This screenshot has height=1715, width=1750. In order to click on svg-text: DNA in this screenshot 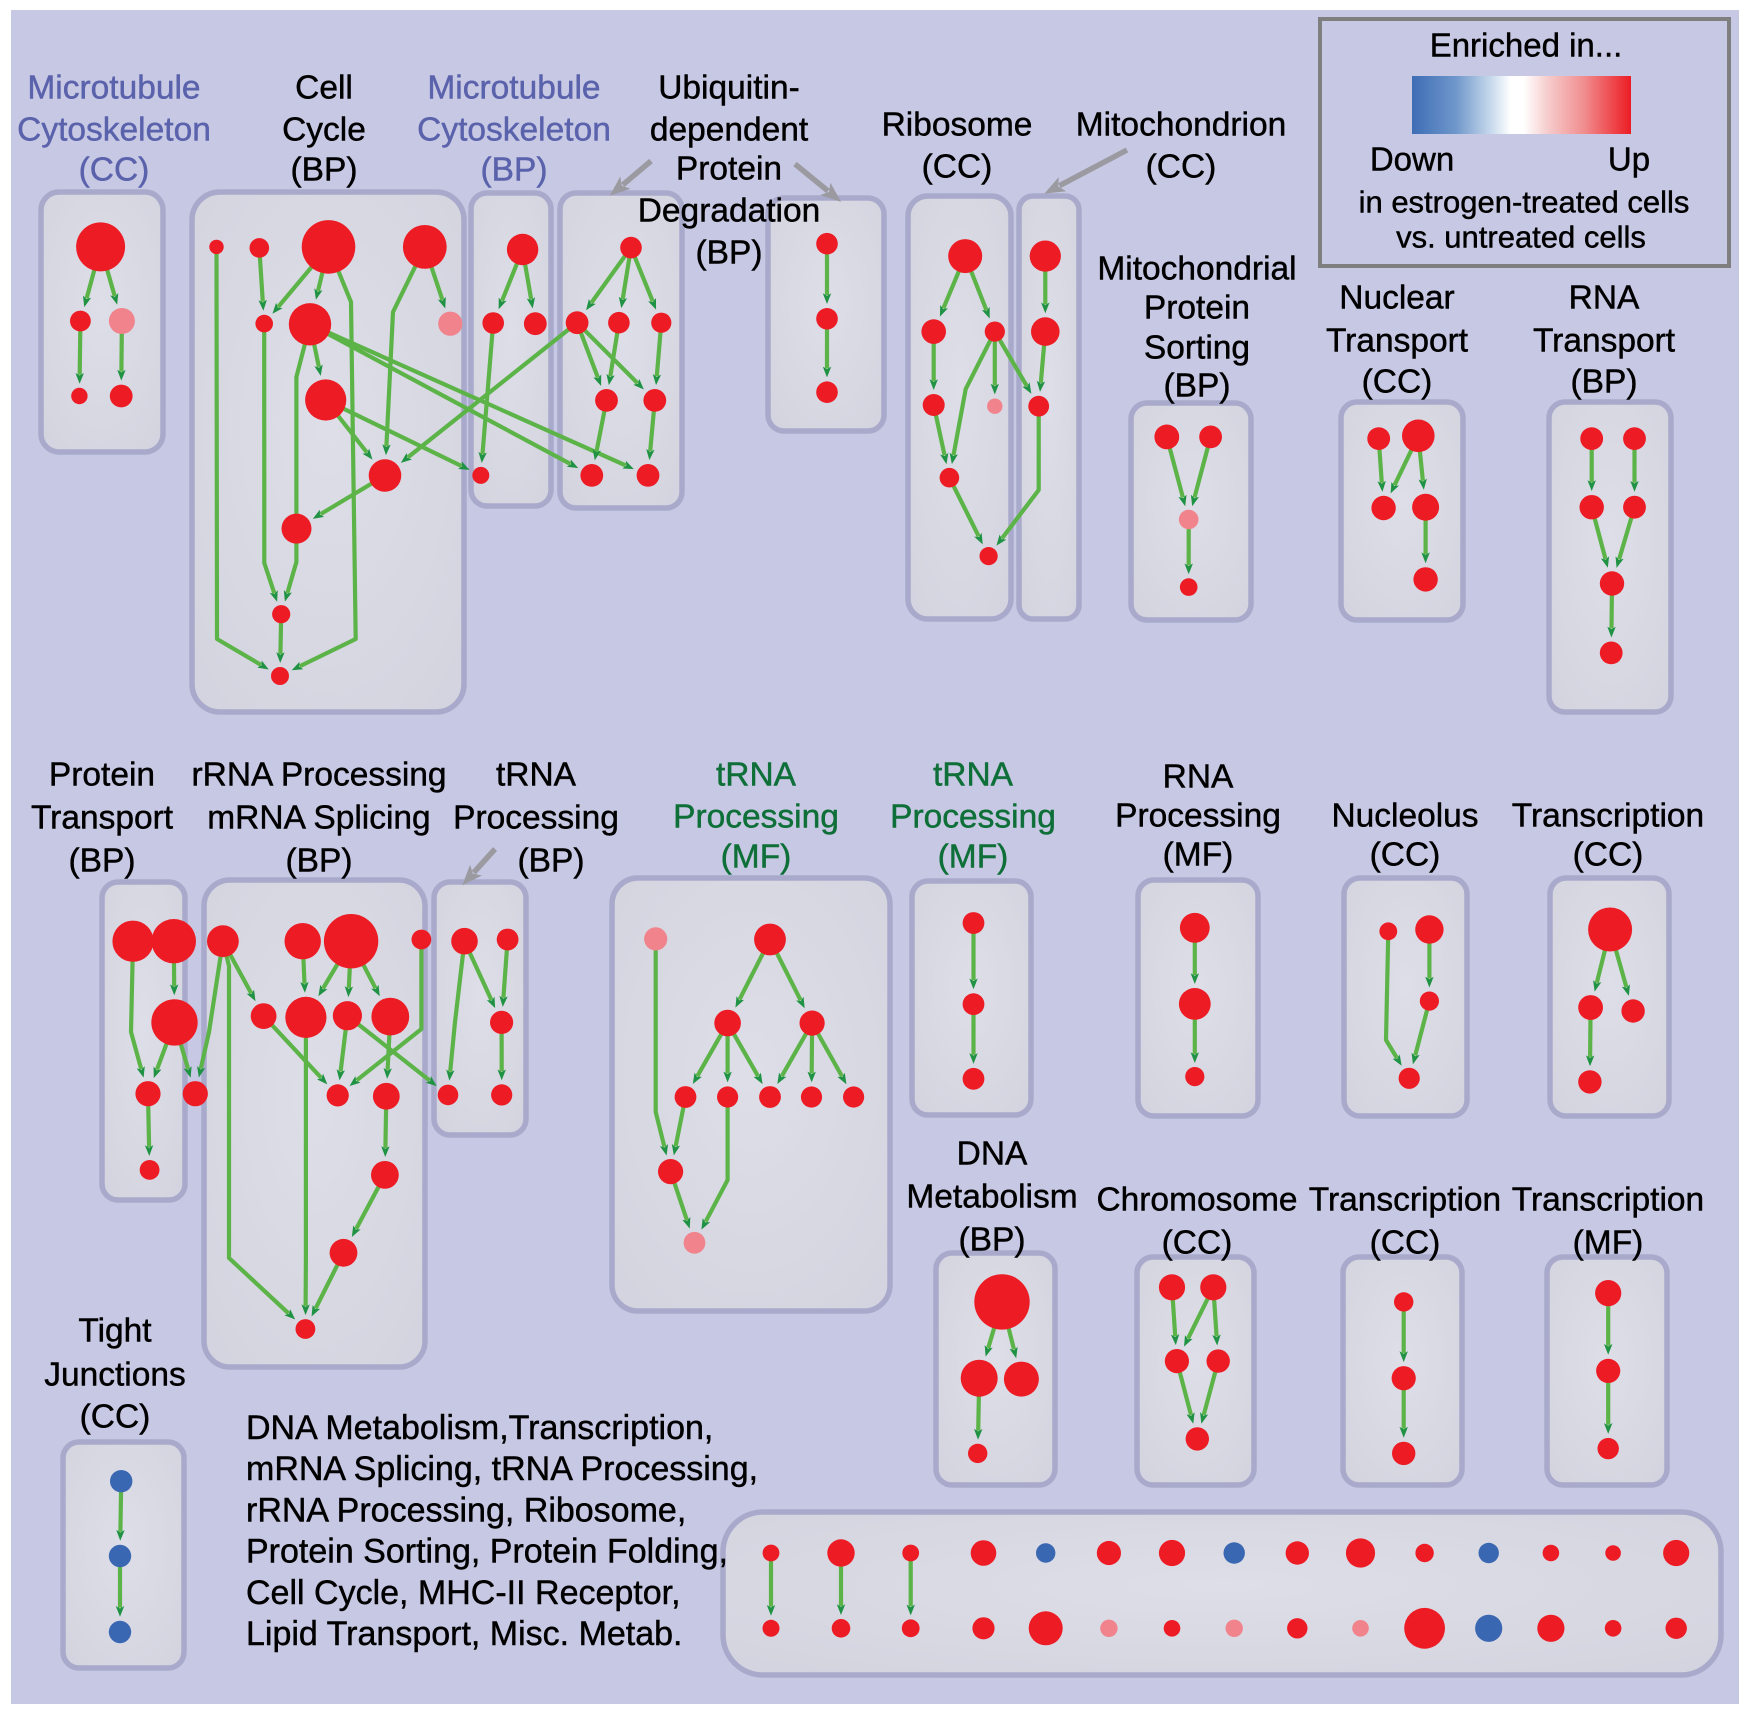, I will do `click(992, 1154)`.